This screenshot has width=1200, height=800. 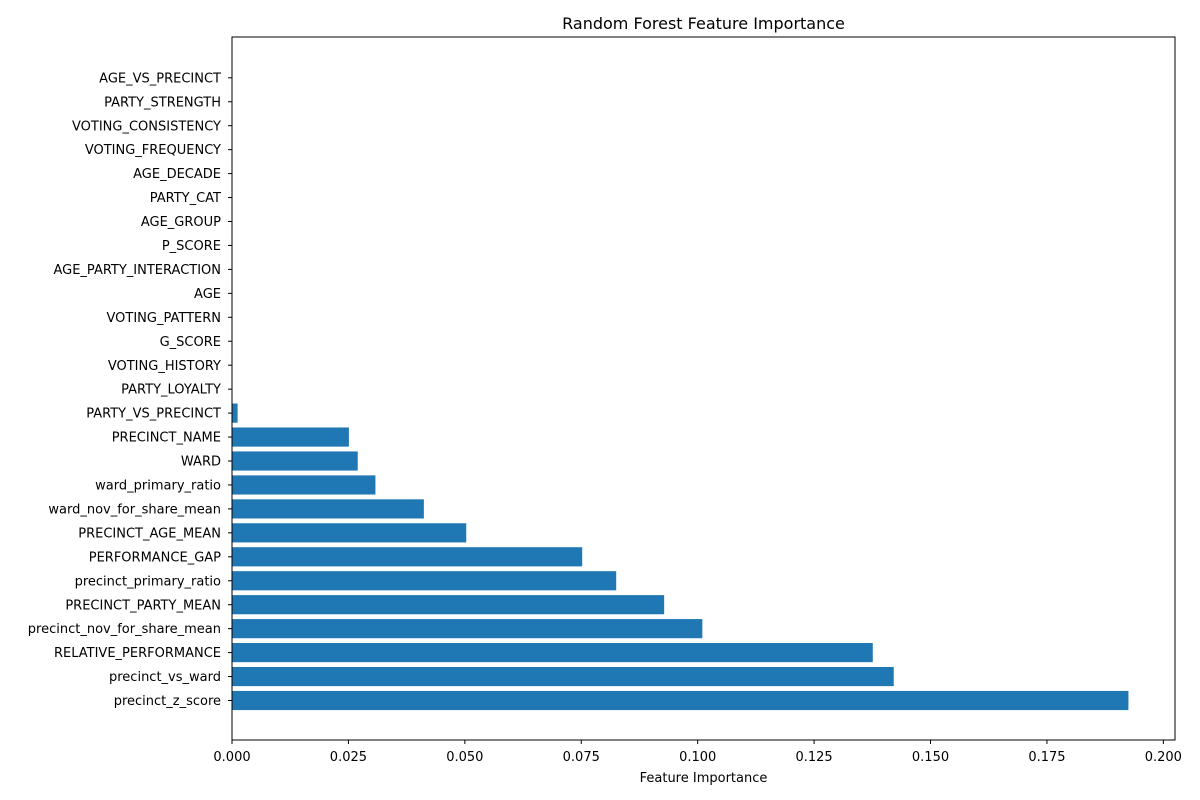 What do you see at coordinates (153, 150) in the screenshot?
I see `y-tick-label: VOTING_FREQUENCY` at bounding box center [153, 150].